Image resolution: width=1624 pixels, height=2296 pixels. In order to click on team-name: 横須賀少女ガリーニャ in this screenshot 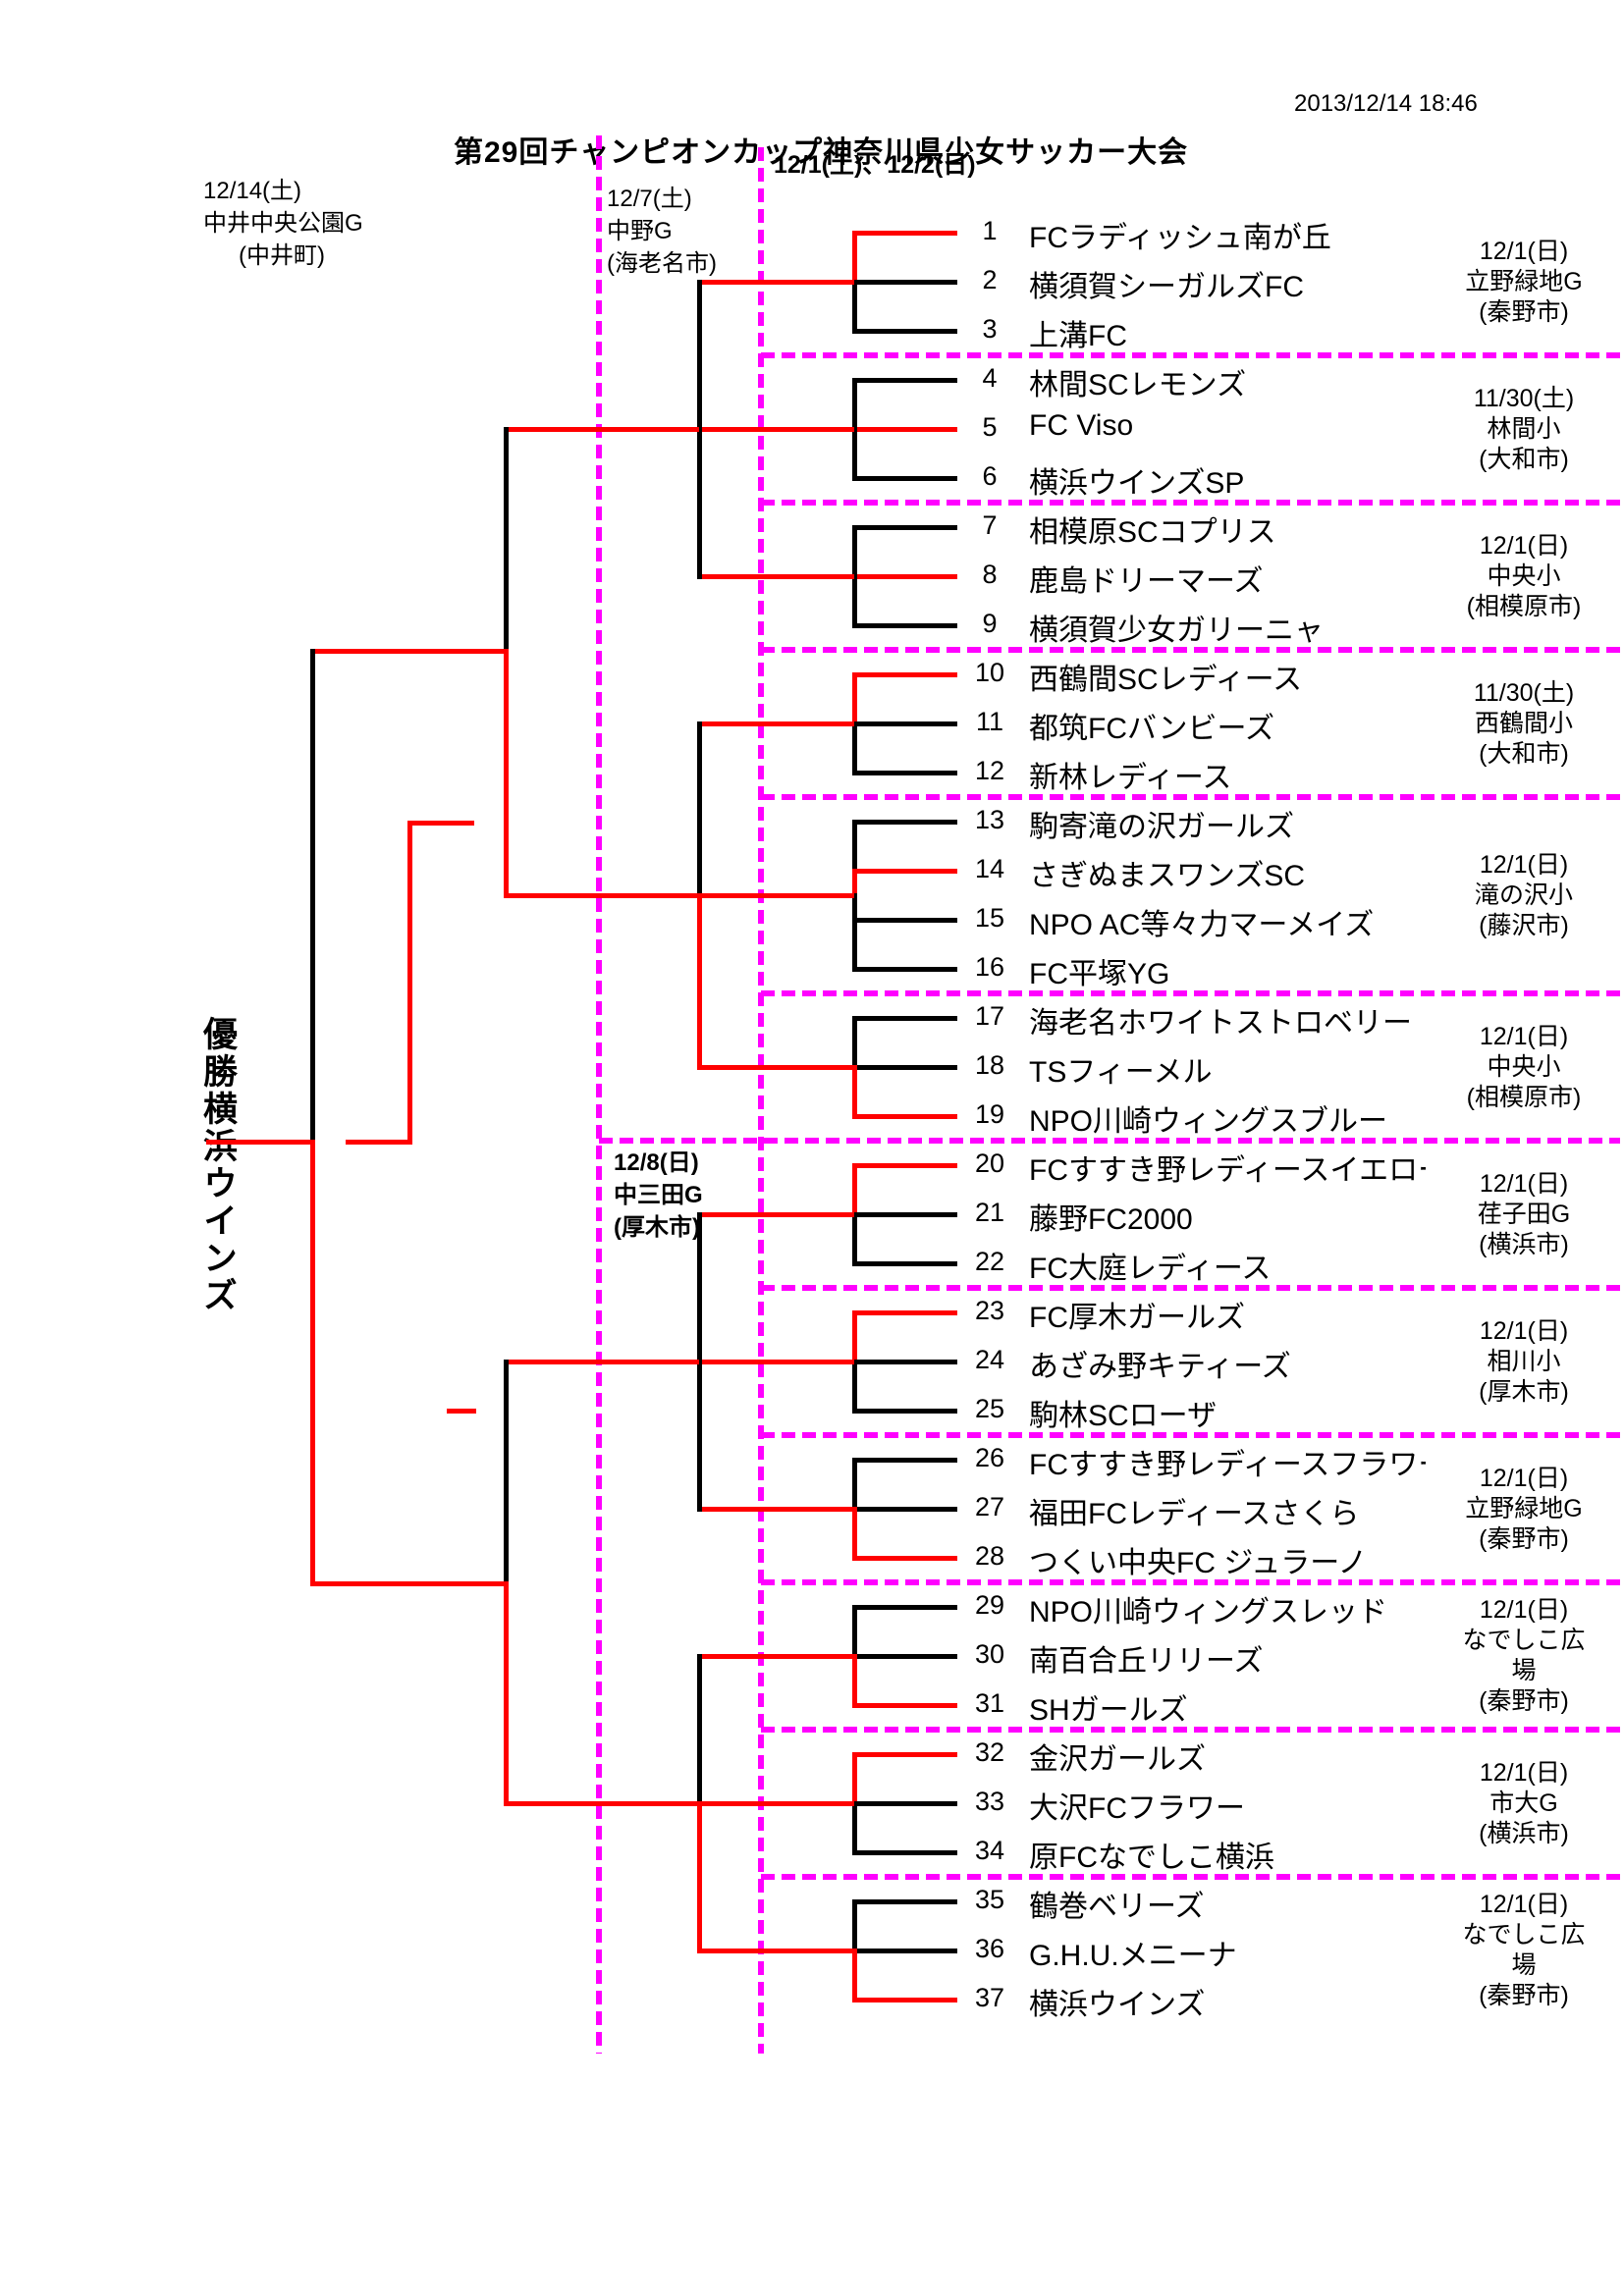, I will do `click(1176, 630)`.